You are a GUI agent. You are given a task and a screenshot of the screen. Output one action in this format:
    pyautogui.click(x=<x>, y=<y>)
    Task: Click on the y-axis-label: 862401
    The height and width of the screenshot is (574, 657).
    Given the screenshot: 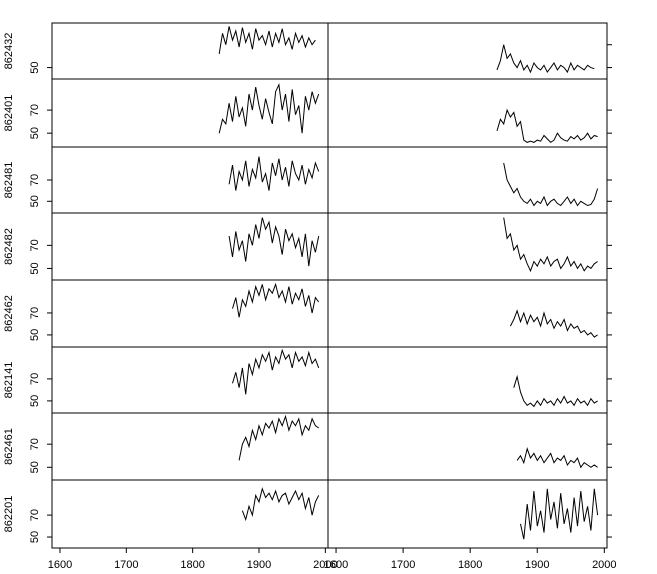 What is the action you would take?
    pyautogui.click(x=9, y=113)
    